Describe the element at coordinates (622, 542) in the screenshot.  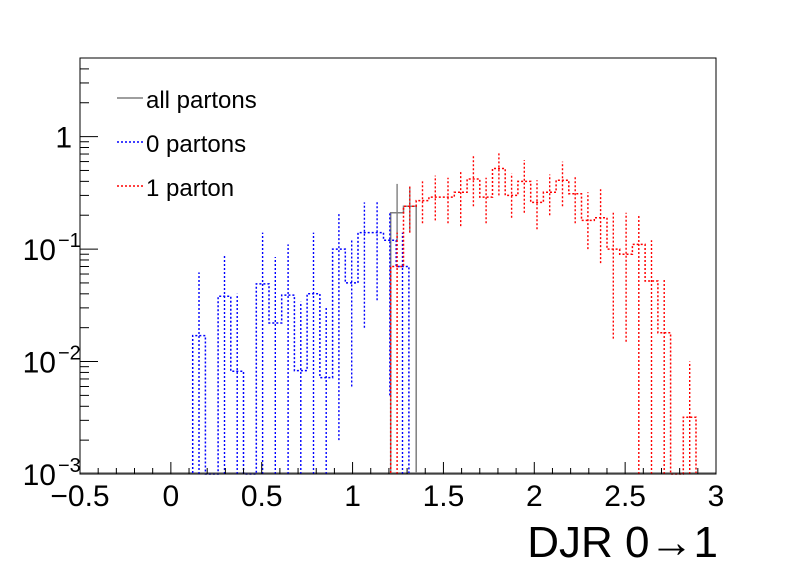
I see `x-axis-title: DJR 0→1` at that location.